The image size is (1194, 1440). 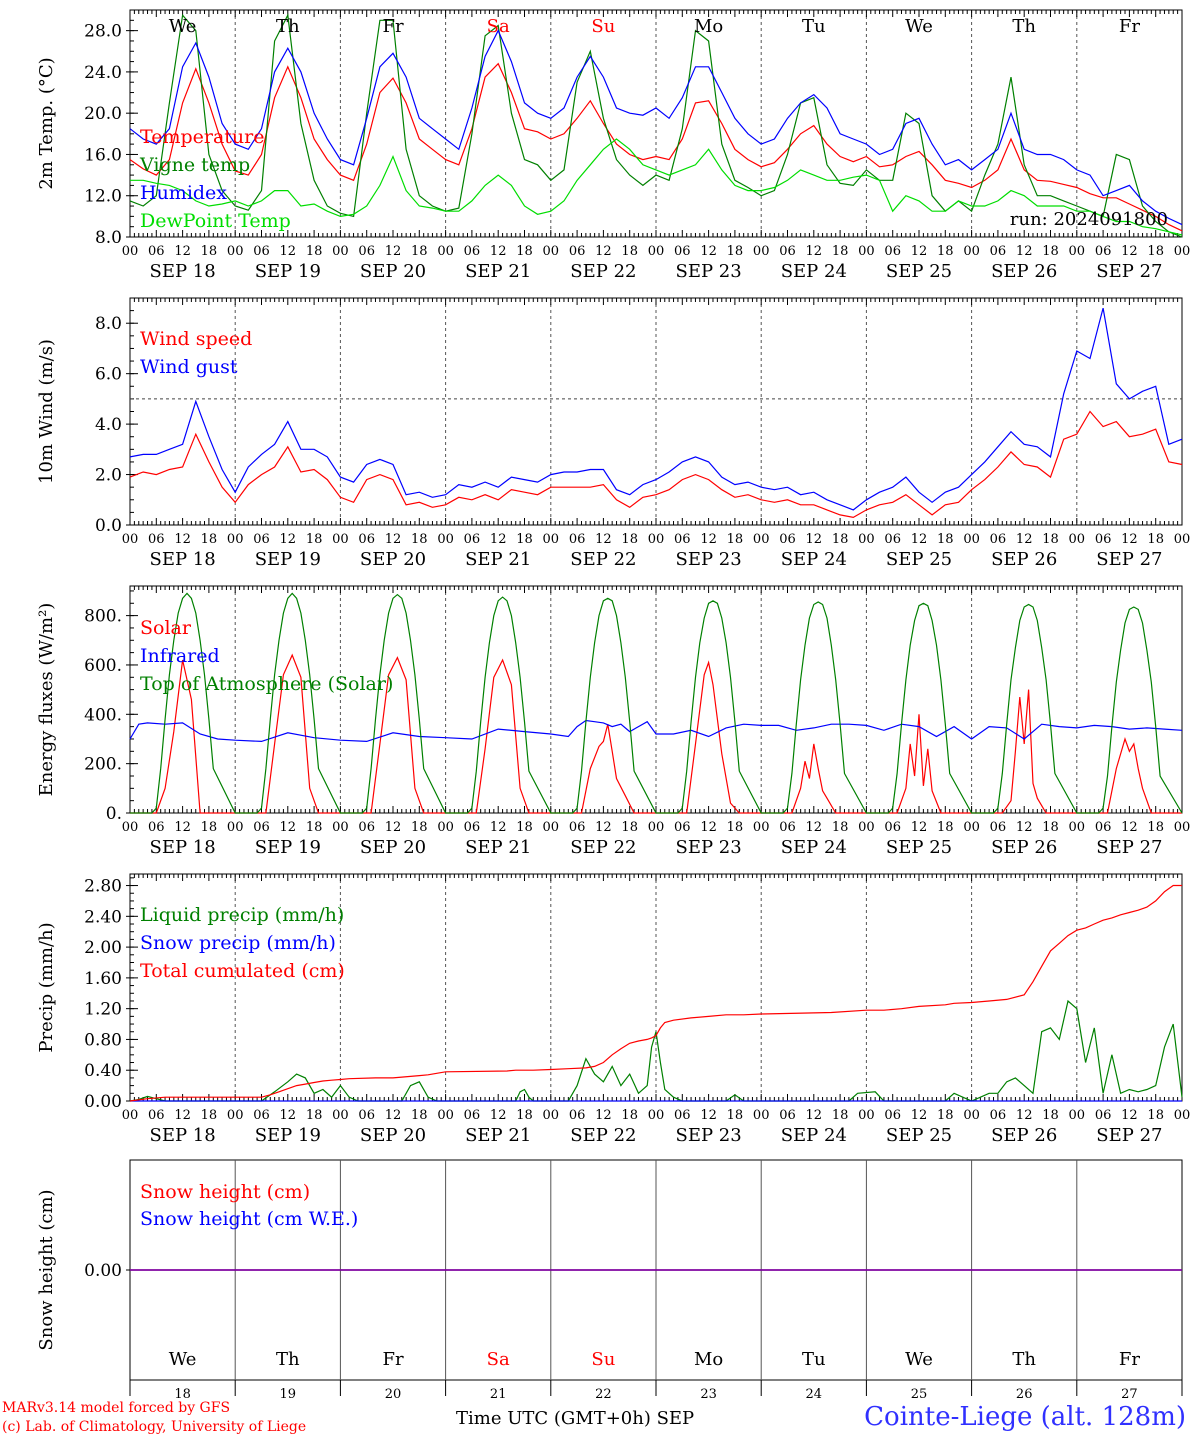 What do you see at coordinates (814, 26) in the screenshot?
I see `weekday-label: Tu` at bounding box center [814, 26].